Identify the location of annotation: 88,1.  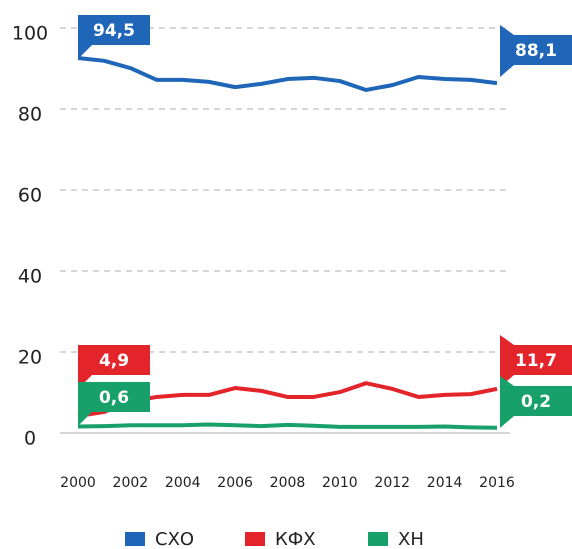
(536, 51).